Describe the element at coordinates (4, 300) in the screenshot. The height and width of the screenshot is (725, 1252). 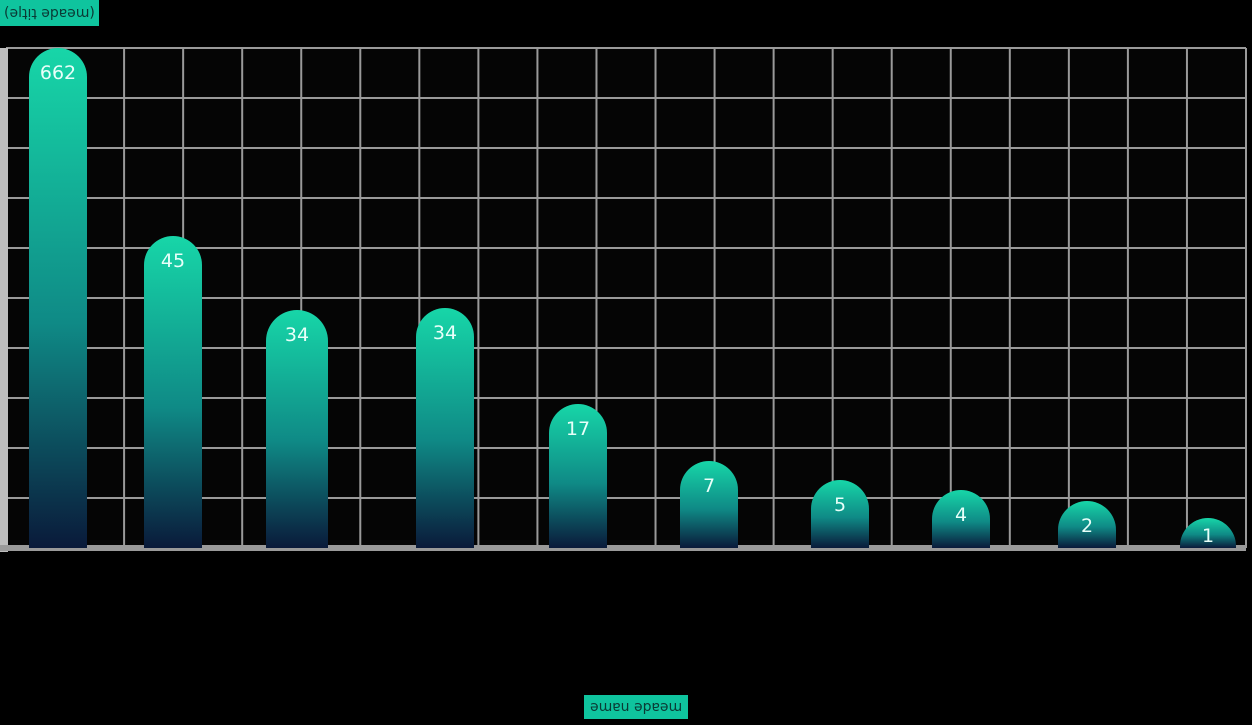
I see `y-axis-line` at that location.